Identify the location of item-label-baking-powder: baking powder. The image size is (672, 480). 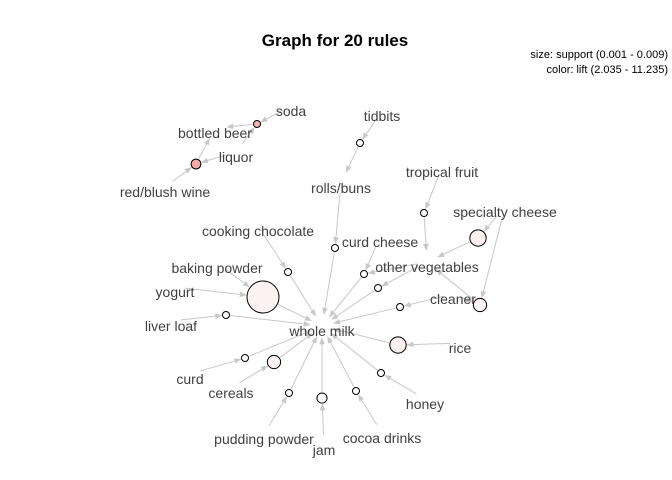
(216, 268).